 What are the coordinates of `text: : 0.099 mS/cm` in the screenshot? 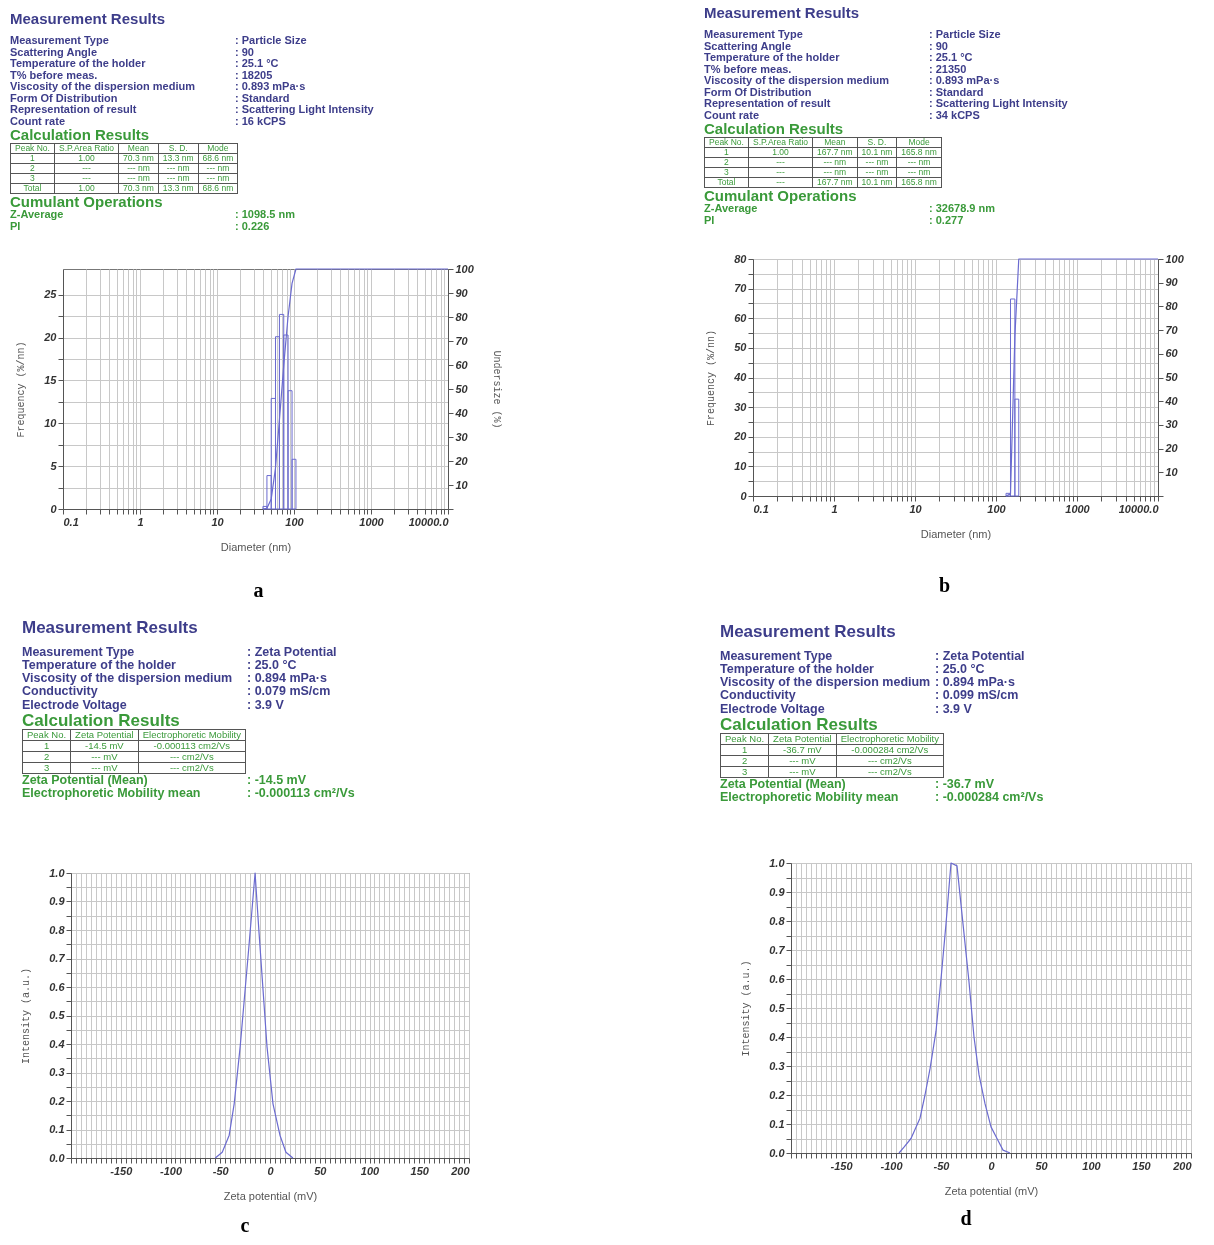 It's located at (977, 695).